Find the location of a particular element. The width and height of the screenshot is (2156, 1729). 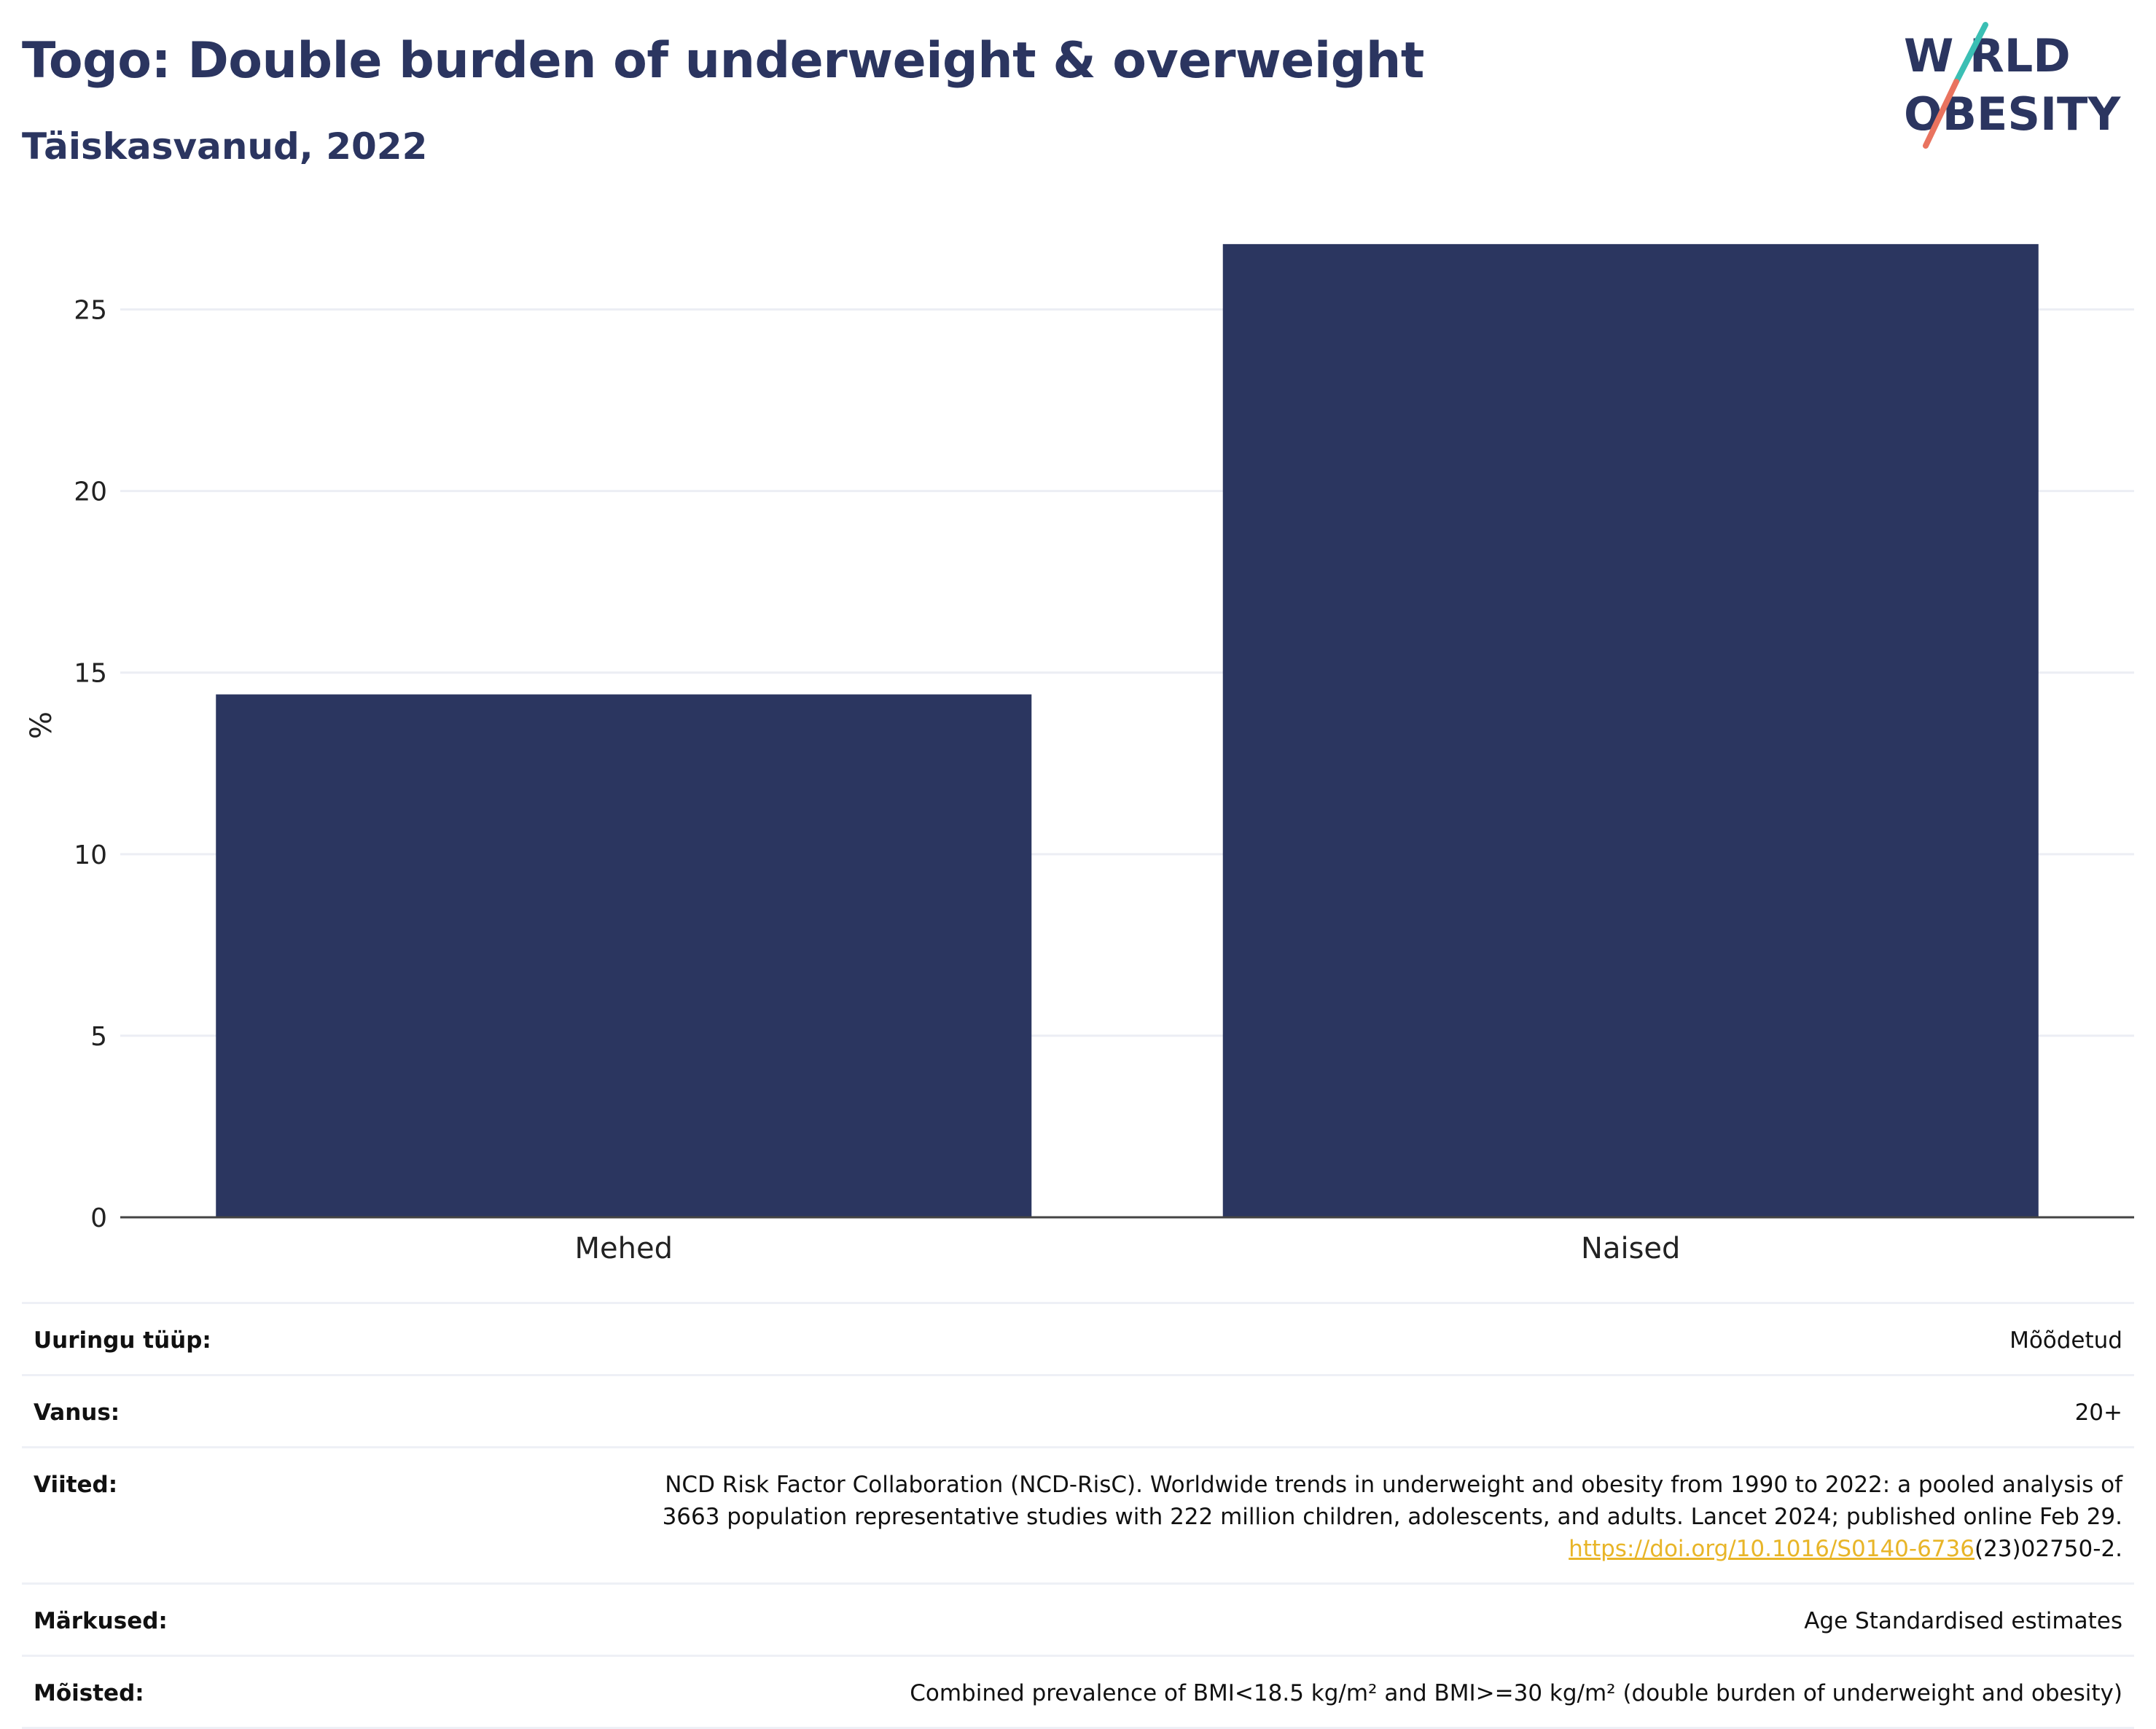

info-value: Age Standardised estimates is located at coordinates (1963, 1621).